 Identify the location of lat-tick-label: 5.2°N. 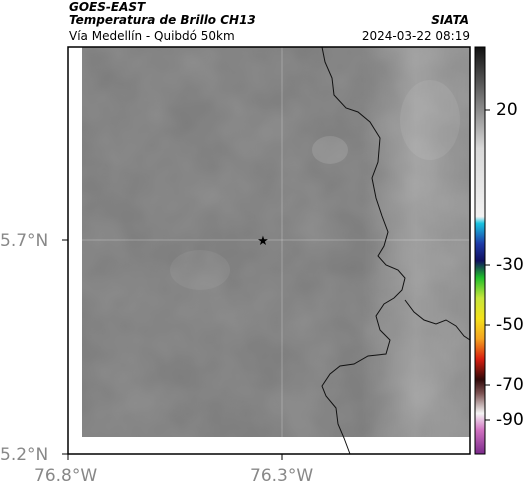
(24, 455).